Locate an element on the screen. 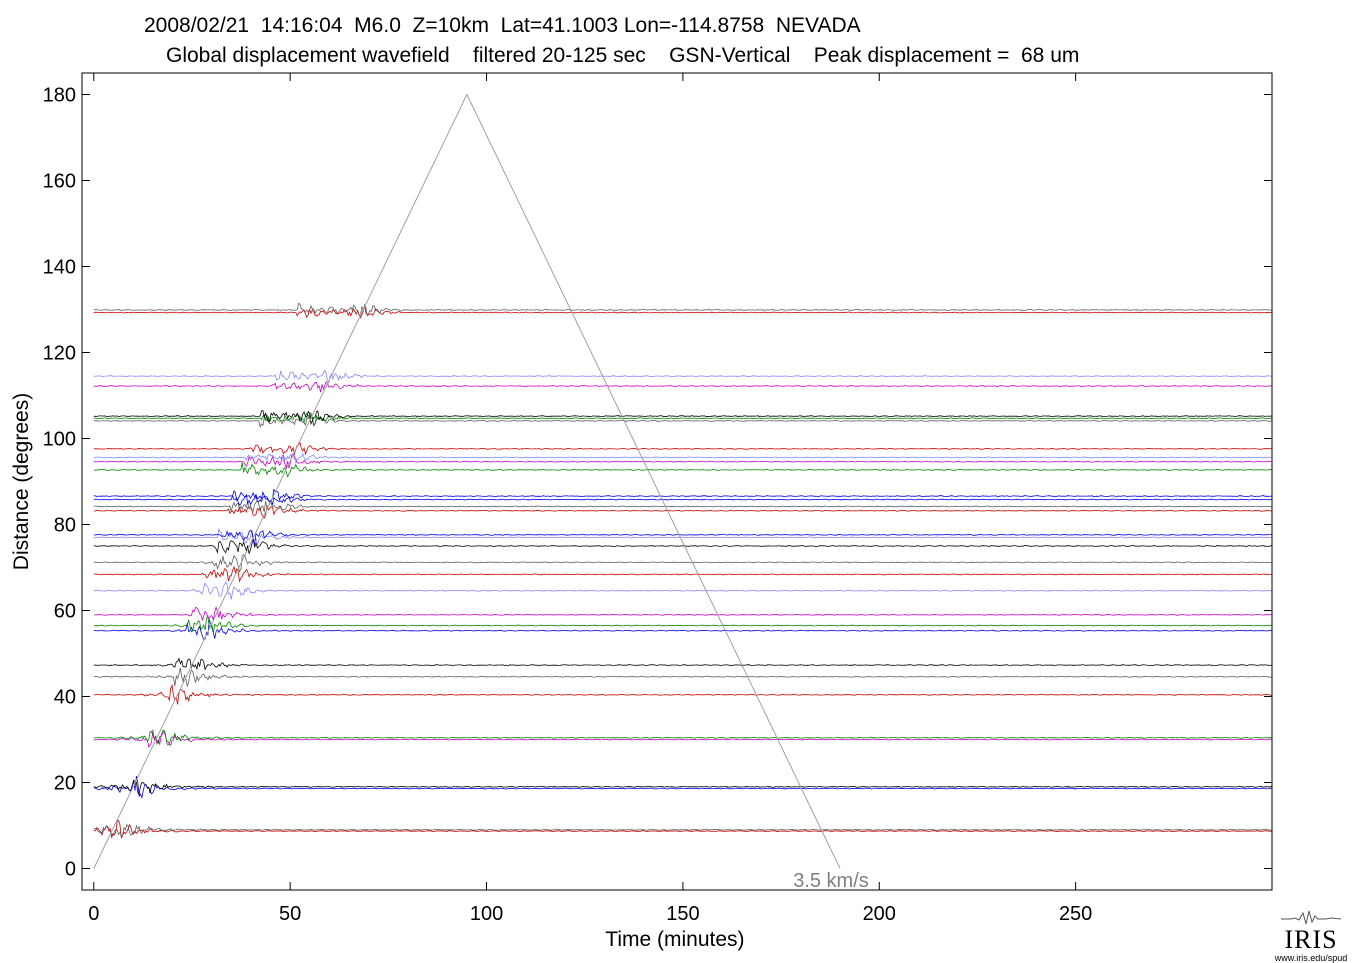 This screenshot has height=963, width=1362. y-tick-label: 140 is located at coordinates (59, 268).